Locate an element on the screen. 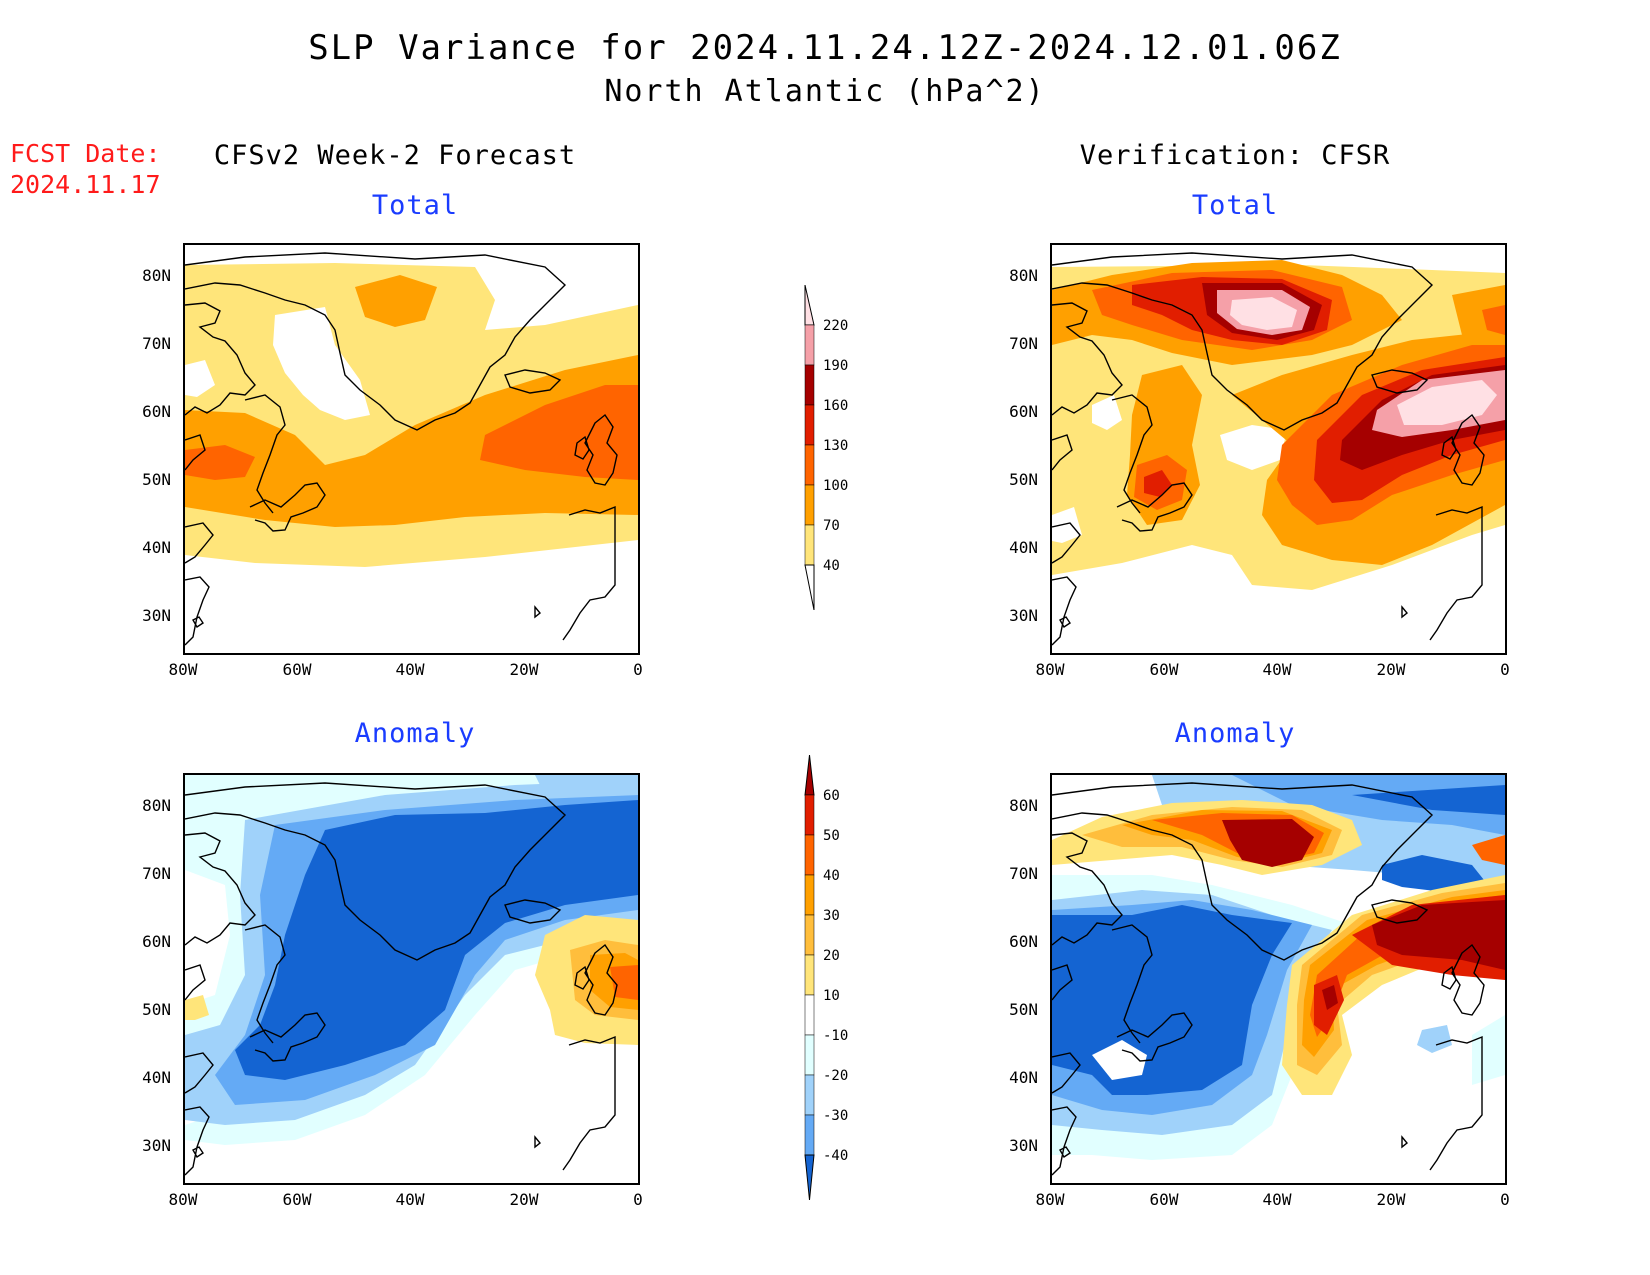 The height and width of the screenshot is (1275, 1650). panel-title-bottom-left: Anomaly is located at coordinates (415, 733).